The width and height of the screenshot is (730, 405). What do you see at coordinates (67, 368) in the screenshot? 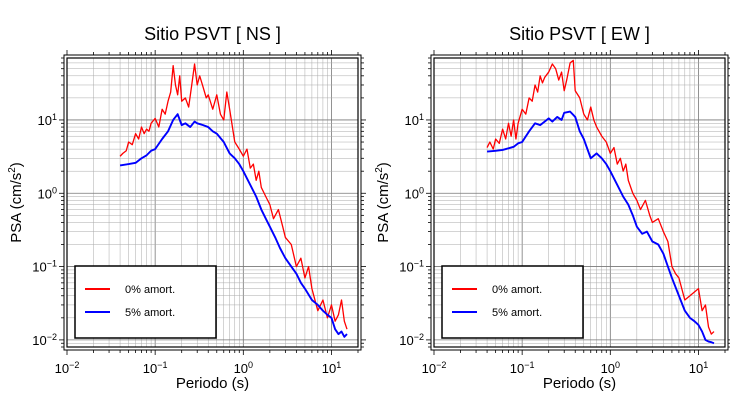
I see `chart-1-xtick-label: 10⁻²` at bounding box center [67, 368].